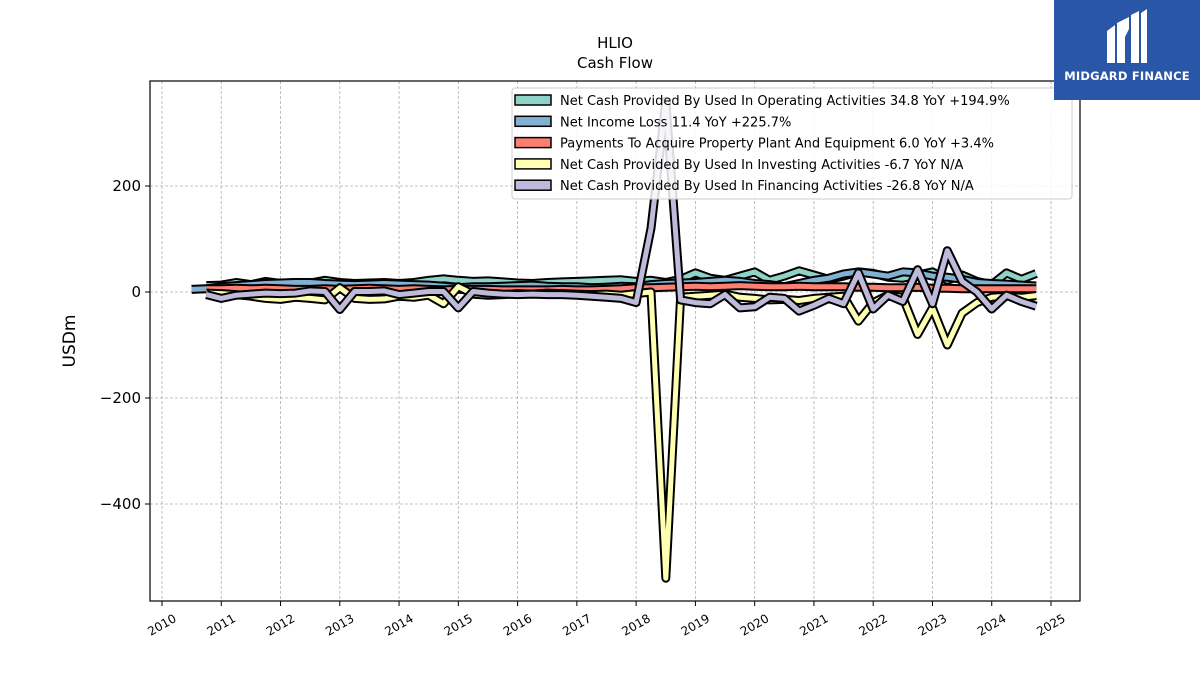 The height and width of the screenshot is (675, 1200). I want to click on x-tick-label: 2019, so click(695, 624).